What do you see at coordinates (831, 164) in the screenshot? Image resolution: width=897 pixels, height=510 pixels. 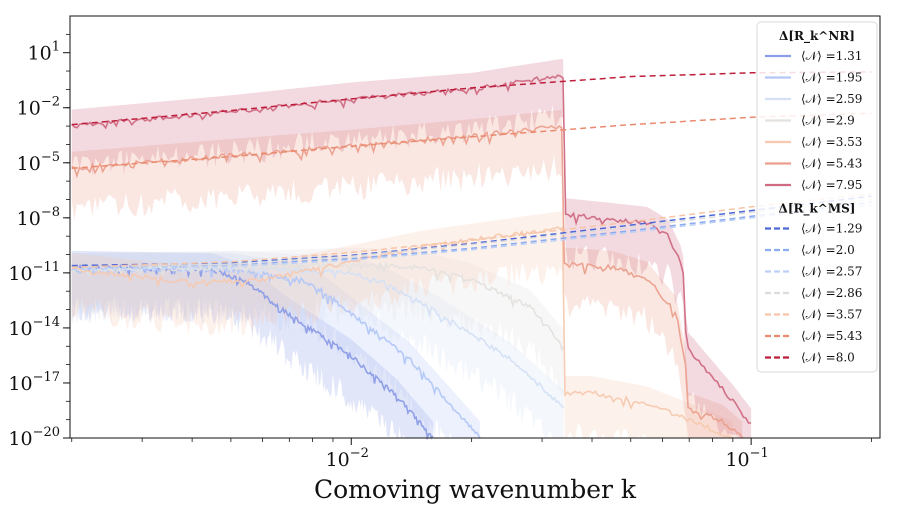 I see `legend-label-1-6: ⟨𝒩⟩ =5.43` at bounding box center [831, 164].